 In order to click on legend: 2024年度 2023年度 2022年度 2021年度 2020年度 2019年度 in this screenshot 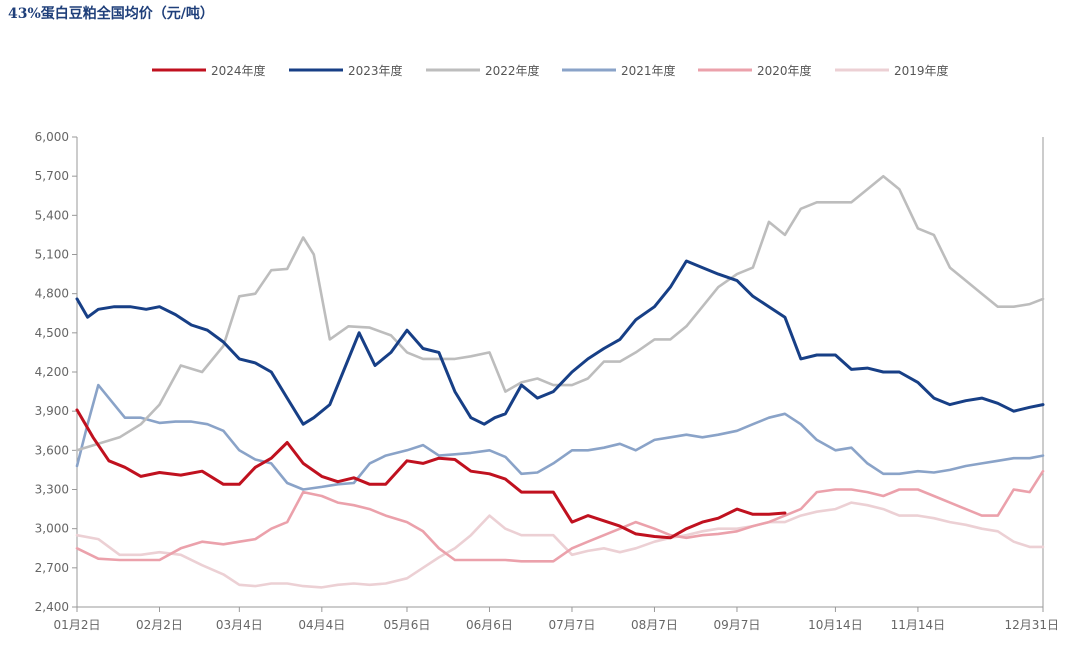, I will do `click(550, 70)`.